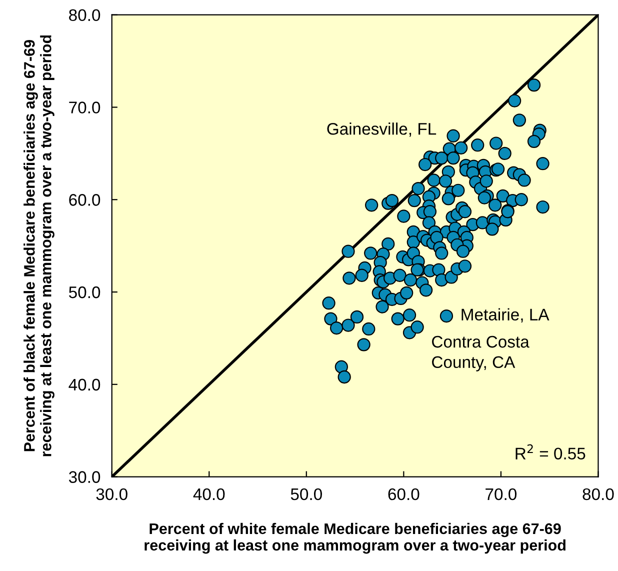 The width and height of the screenshot is (618, 571). Describe the element at coordinates (506, 315) in the screenshot. I see `annotation: Metairie, LA` at that location.